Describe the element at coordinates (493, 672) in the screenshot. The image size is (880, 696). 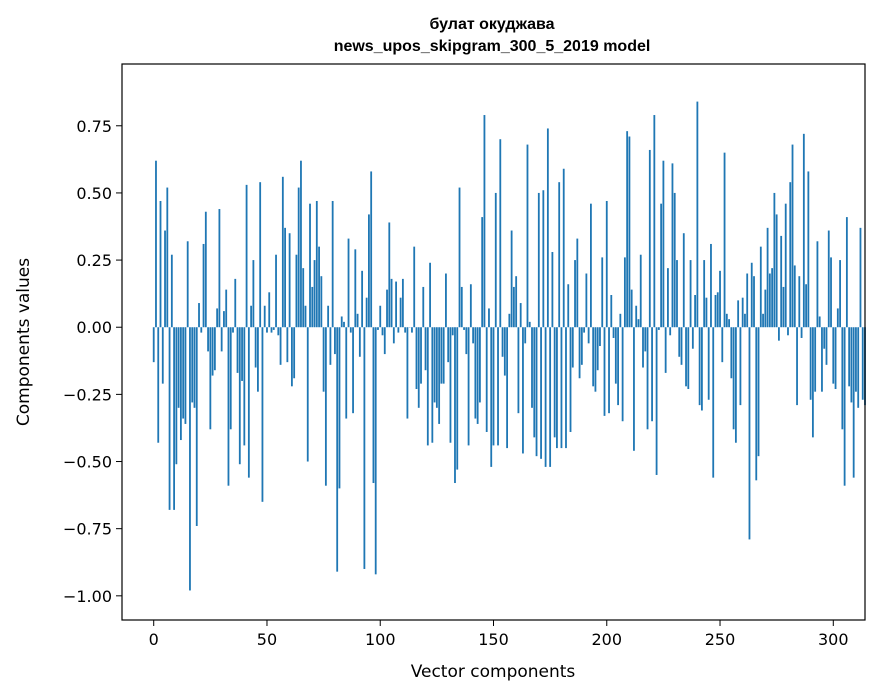
I see `x-axis-label: Vector components` at that location.